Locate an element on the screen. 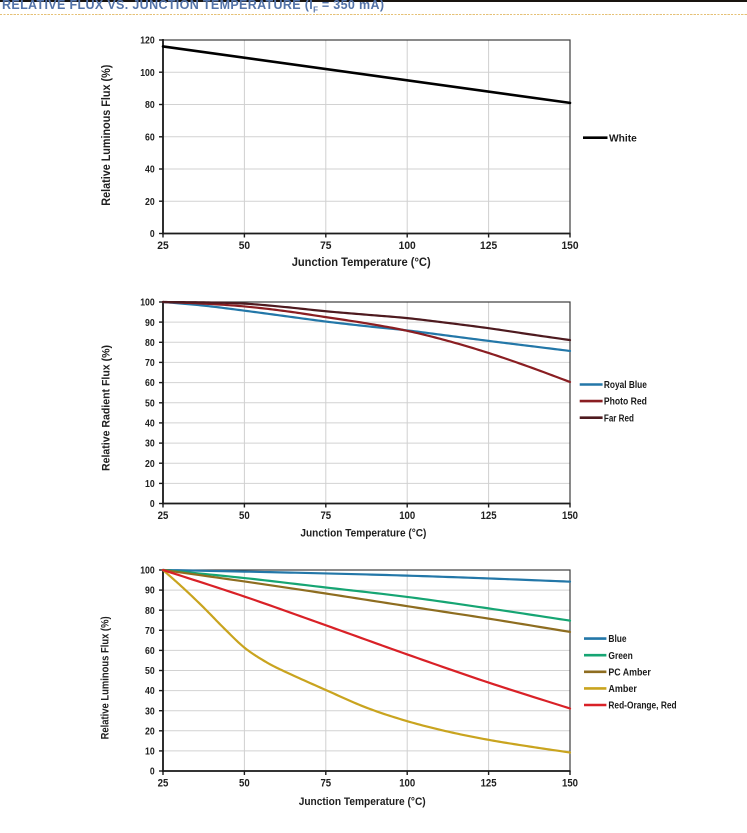 The image size is (747, 833). svg-text: 120 is located at coordinates (147, 41).